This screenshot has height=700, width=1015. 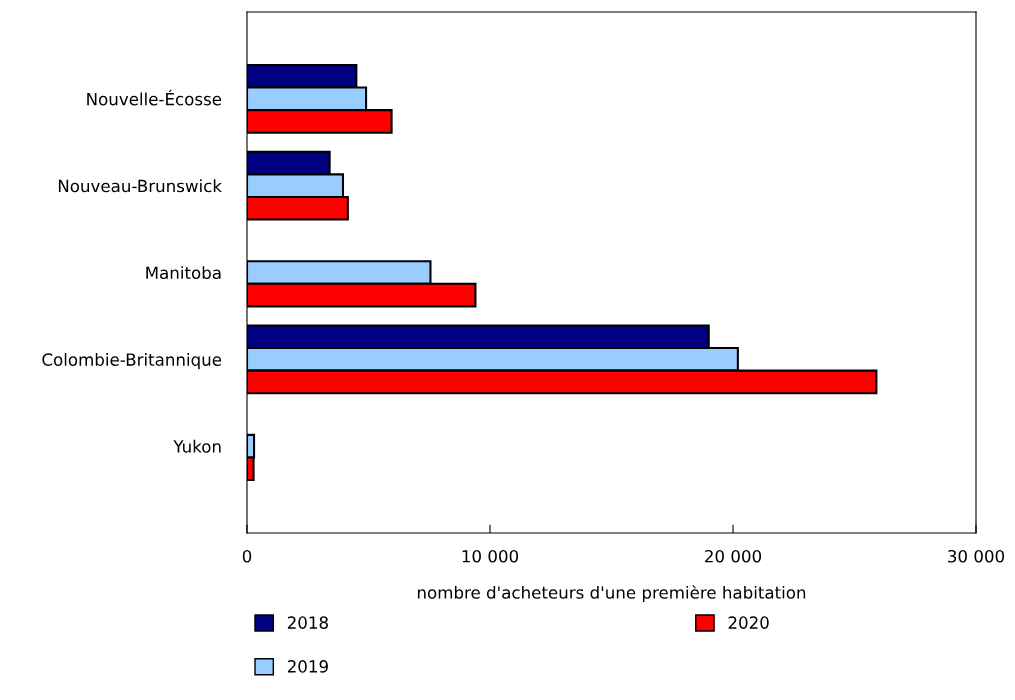 What do you see at coordinates (140, 186) in the screenshot?
I see `y-tick-label: Nouveau-Brunswick` at bounding box center [140, 186].